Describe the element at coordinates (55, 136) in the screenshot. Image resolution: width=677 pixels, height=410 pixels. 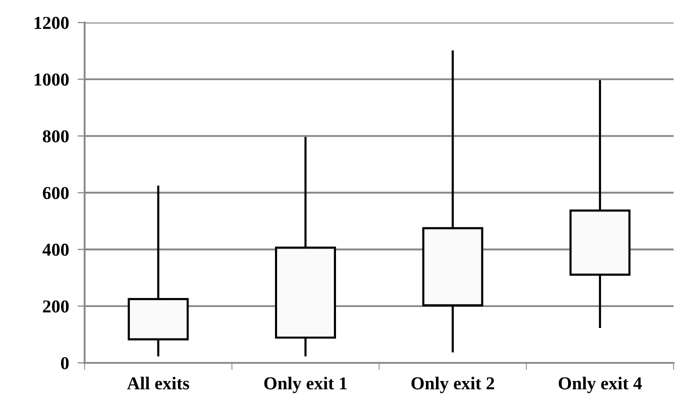
I see `y-tick-label: 800` at that location.